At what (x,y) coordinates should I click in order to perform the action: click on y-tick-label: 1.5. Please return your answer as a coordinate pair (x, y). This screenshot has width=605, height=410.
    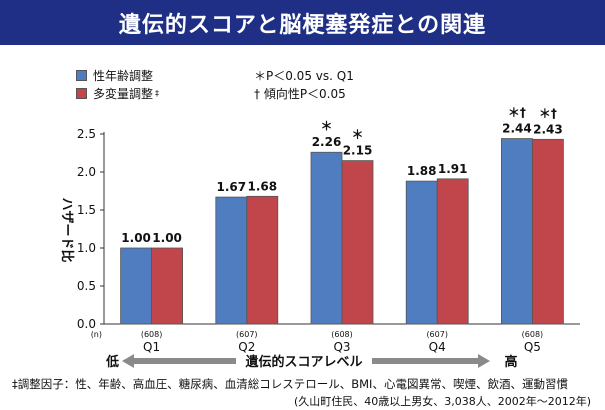
    Looking at the image, I should click on (86, 210).